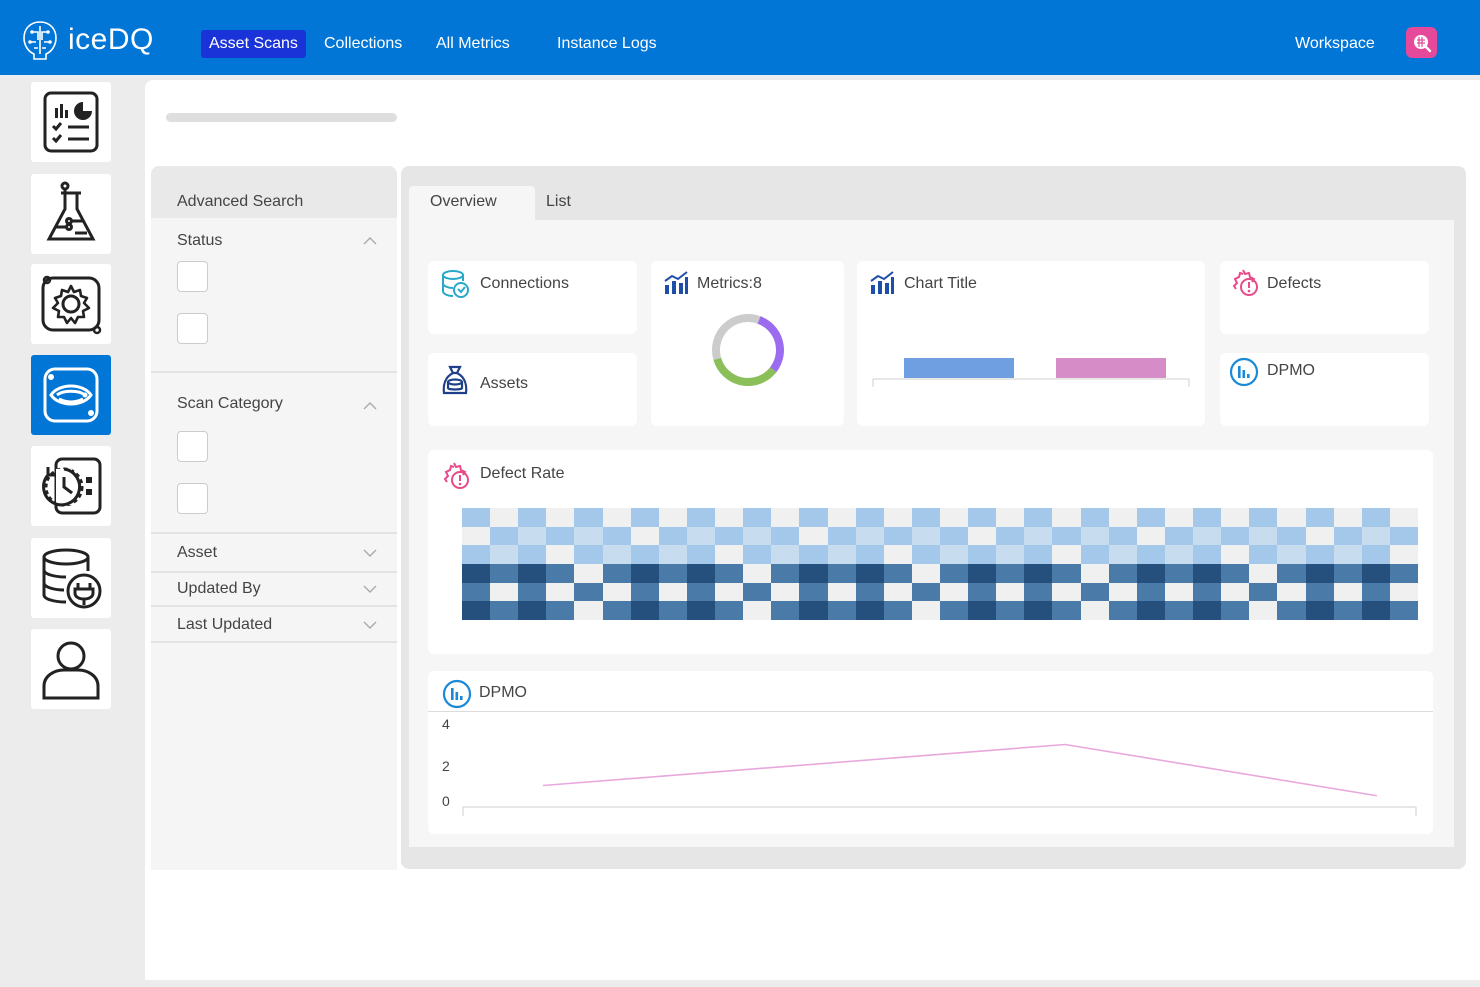 The image size is (1480, 987). What do you see at coordinates (929, 766) in the screenshot?
I see `dpmo-line-chart: 4 2 0` at bounding box center [929, 766].